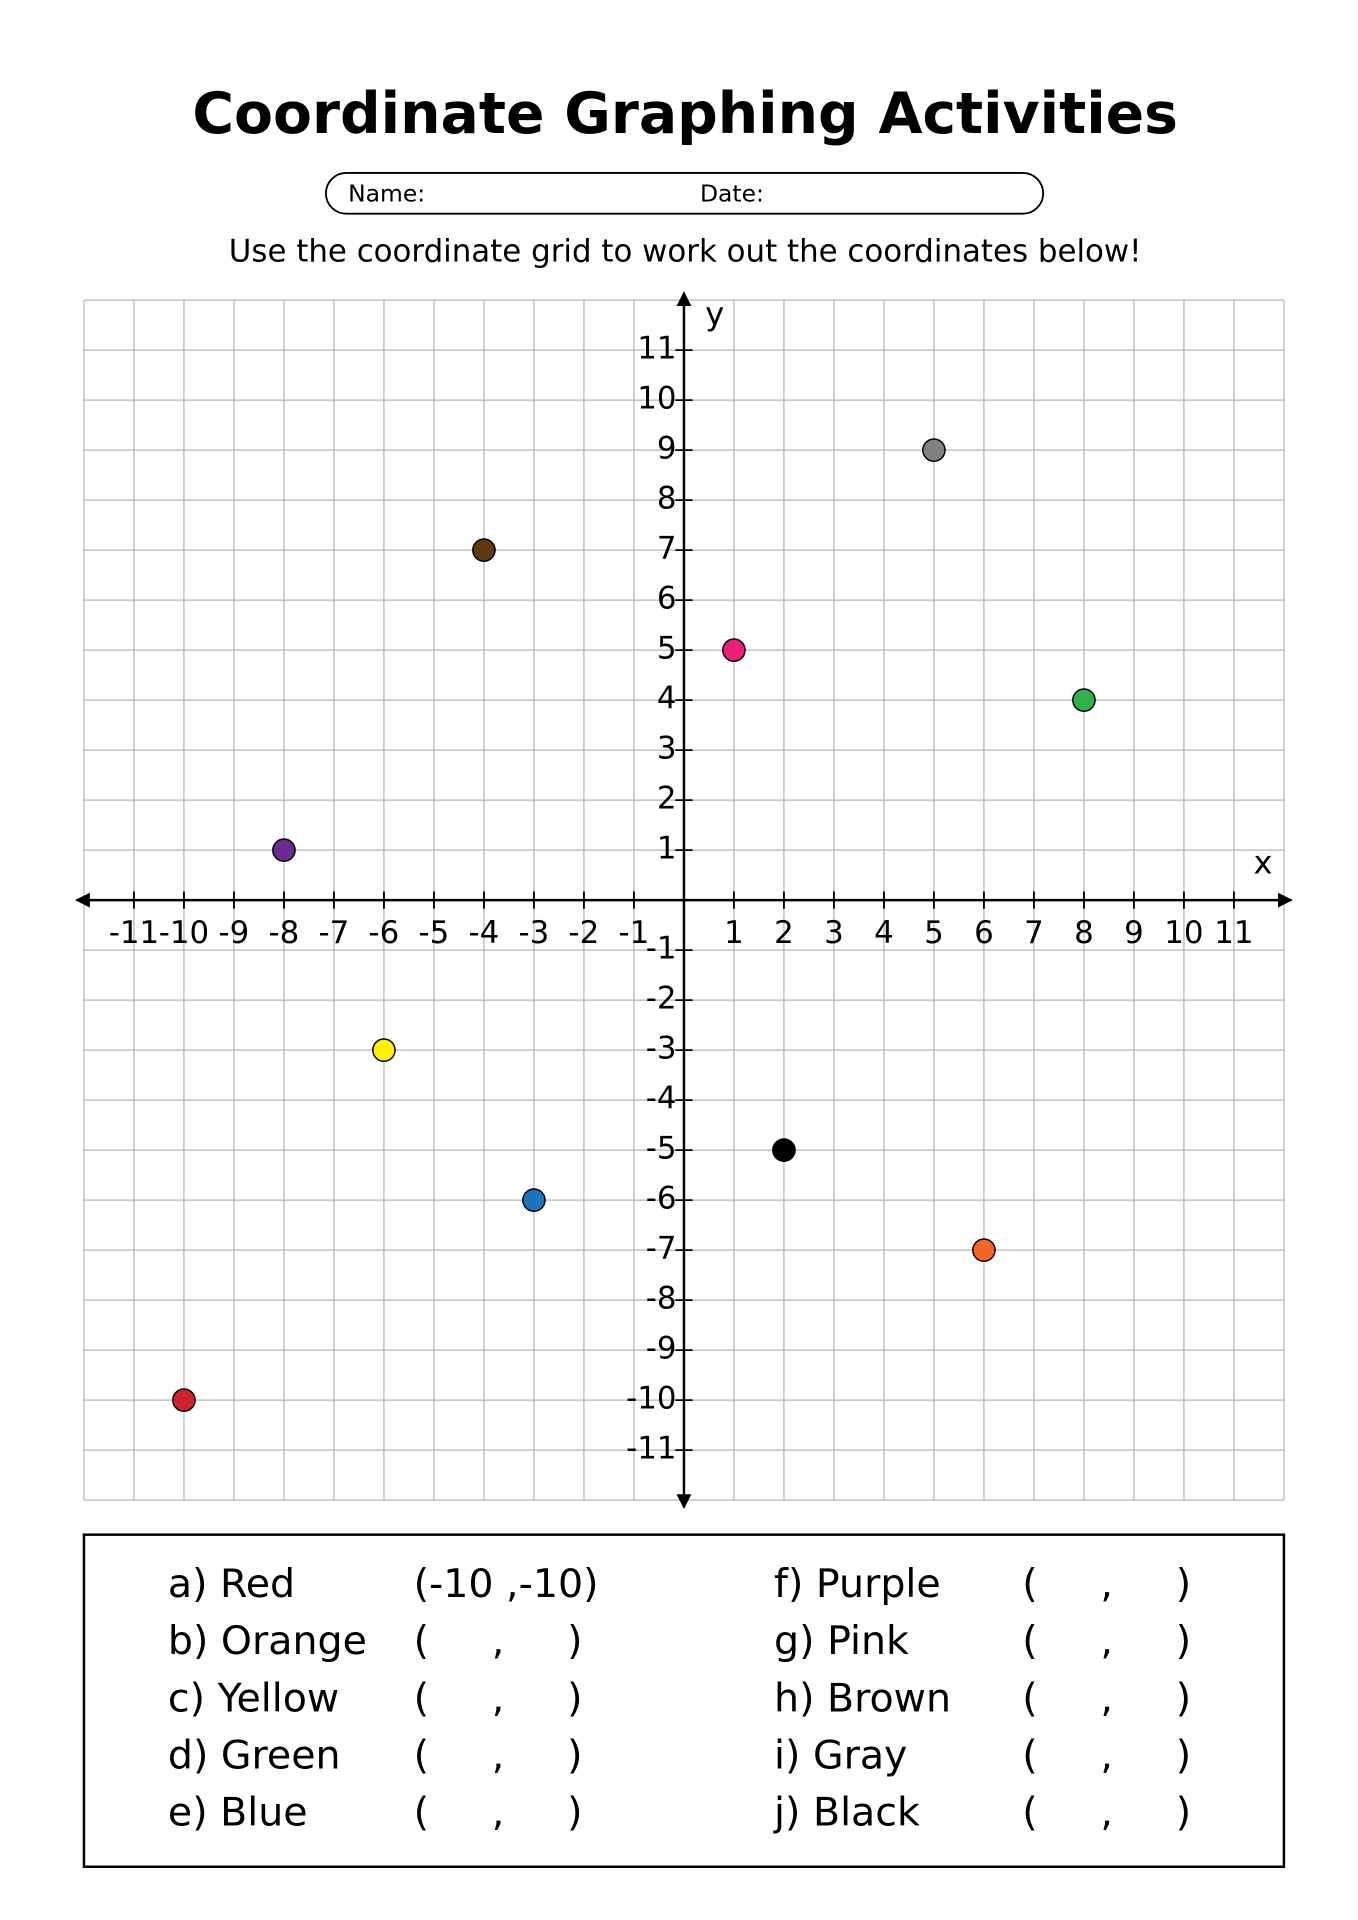  I want to click on answer-label: j) Black, so click(846, 1813).